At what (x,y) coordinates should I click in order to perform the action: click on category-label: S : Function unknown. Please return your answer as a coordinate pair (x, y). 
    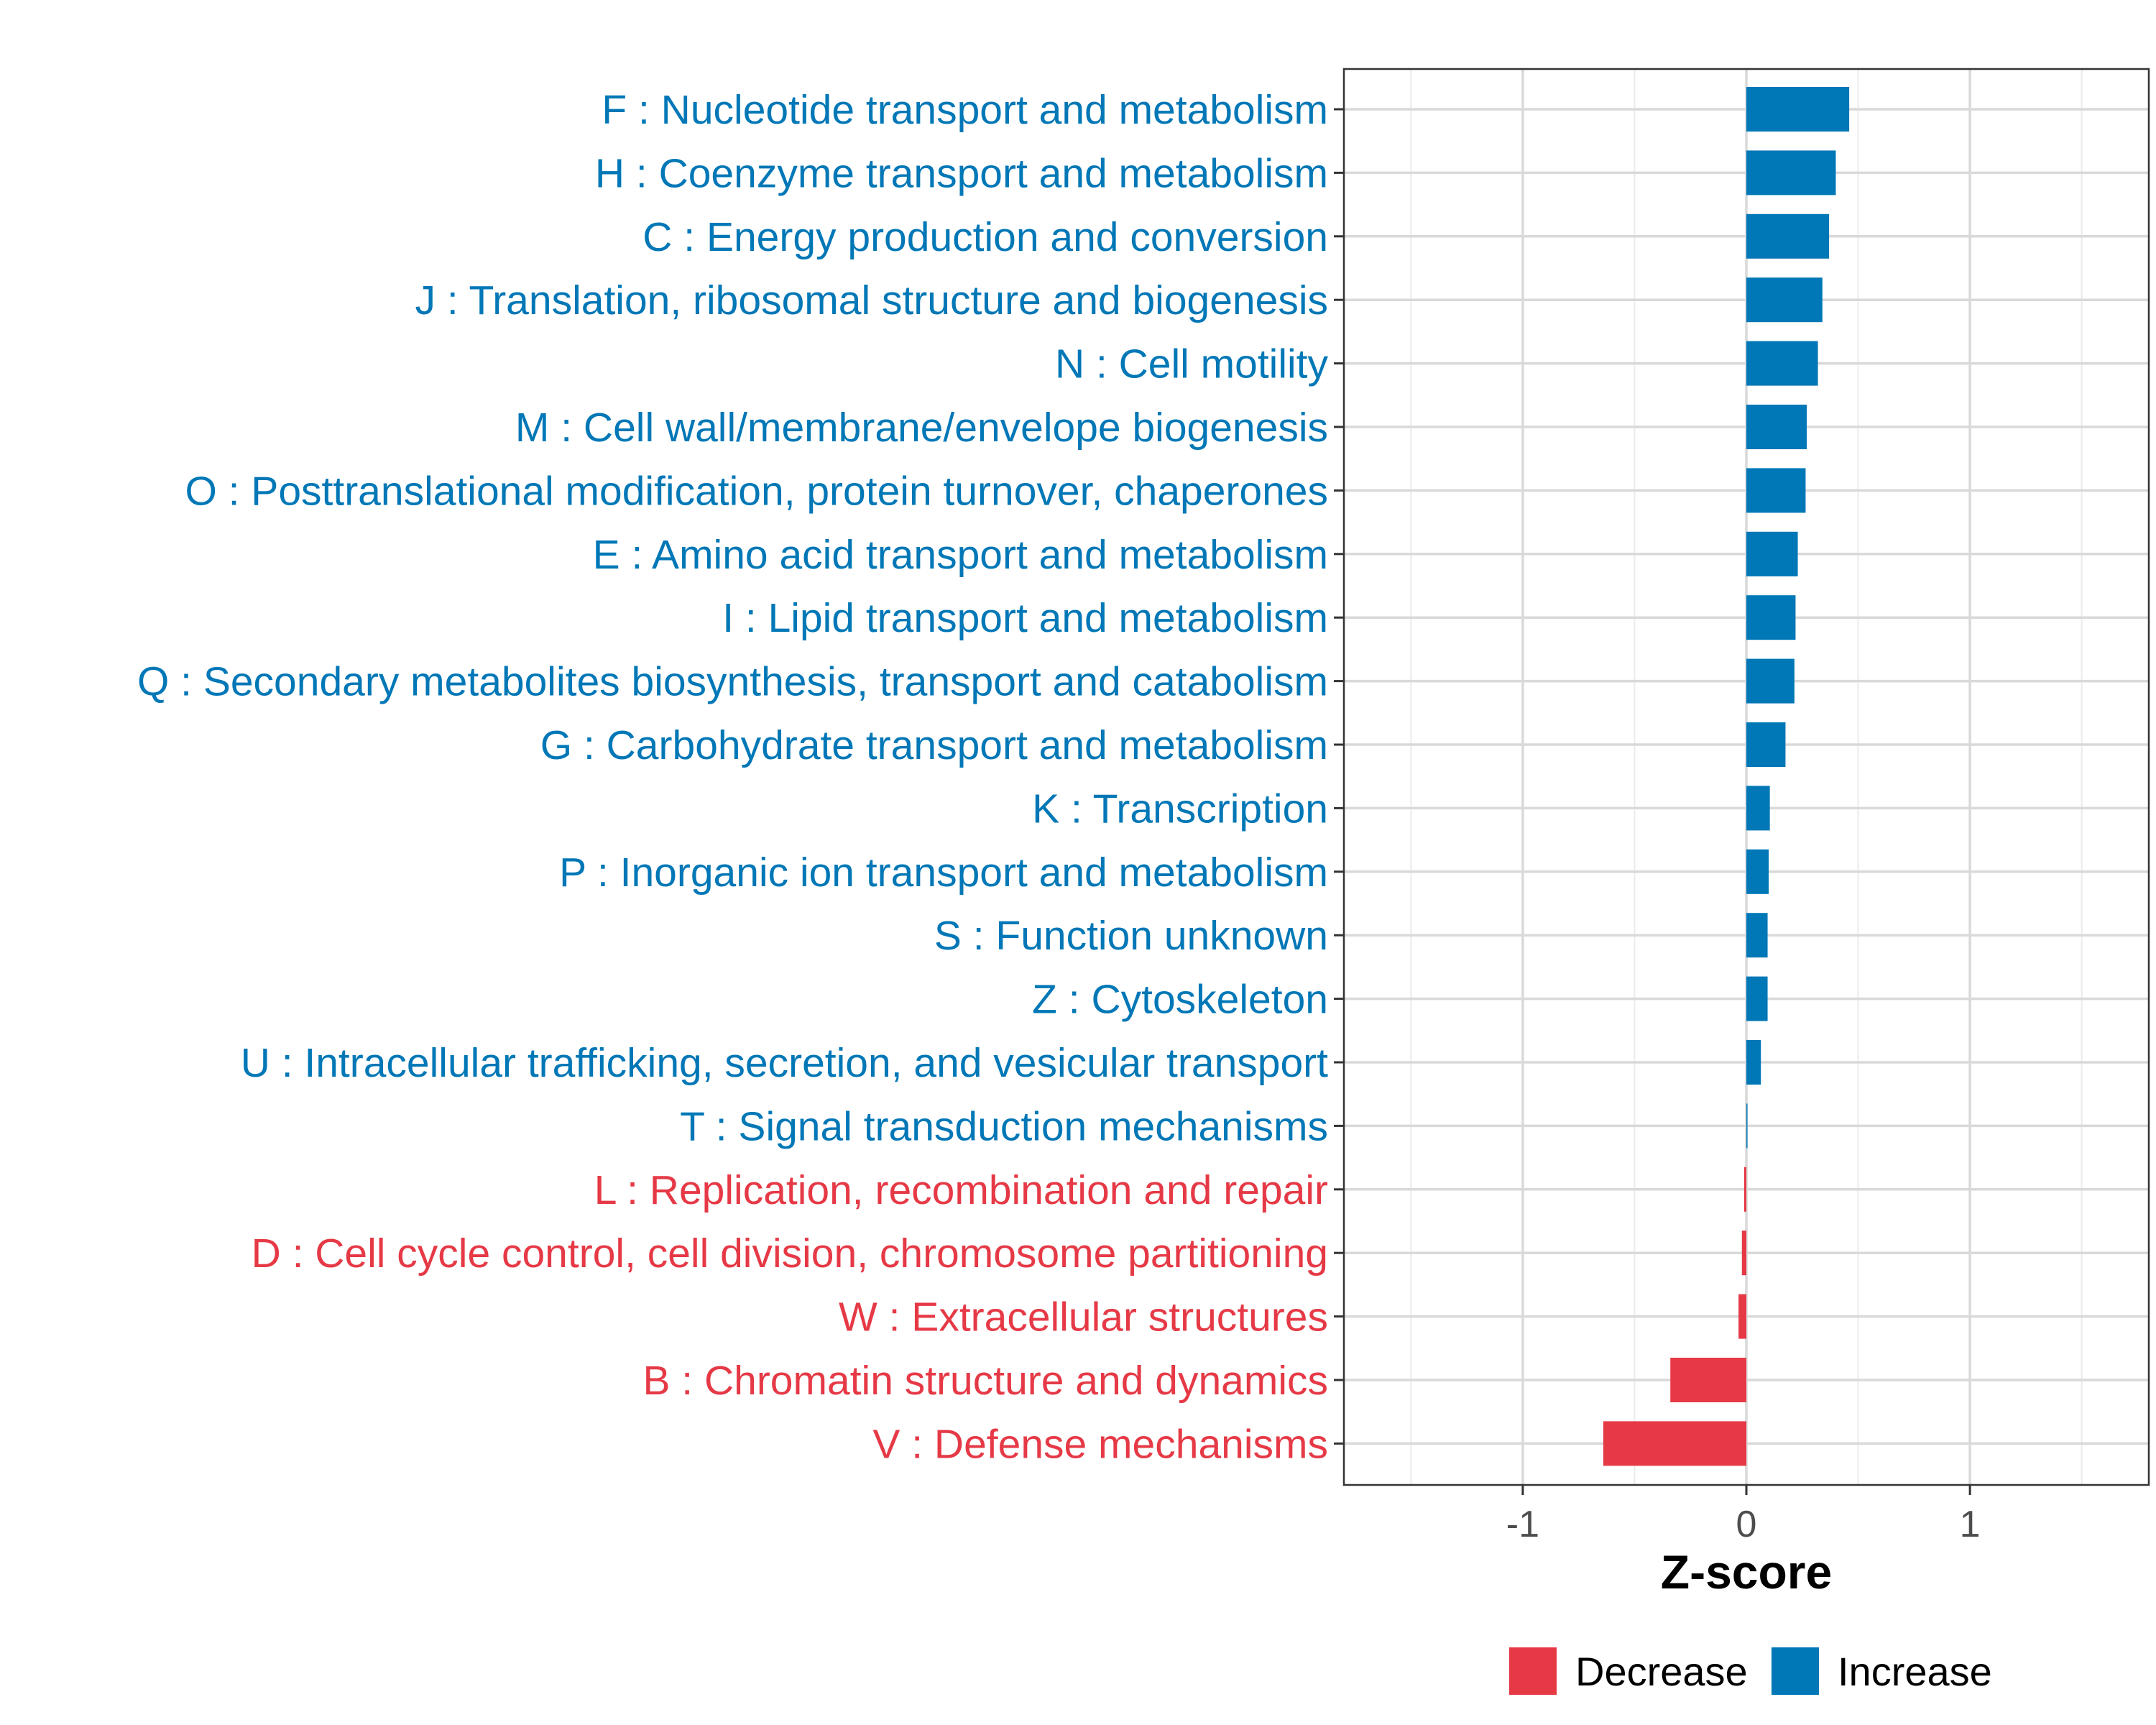
    Looking at the image, I should click on (1131, 936).